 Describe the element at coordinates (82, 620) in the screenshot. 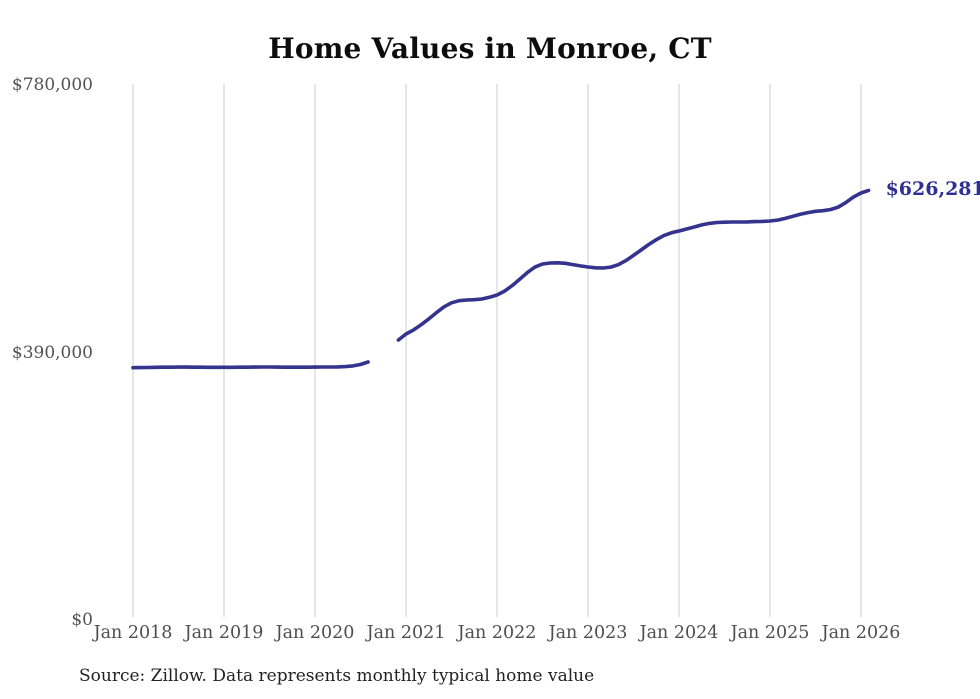

I see `y-axis-tick-label: $0` at that location.